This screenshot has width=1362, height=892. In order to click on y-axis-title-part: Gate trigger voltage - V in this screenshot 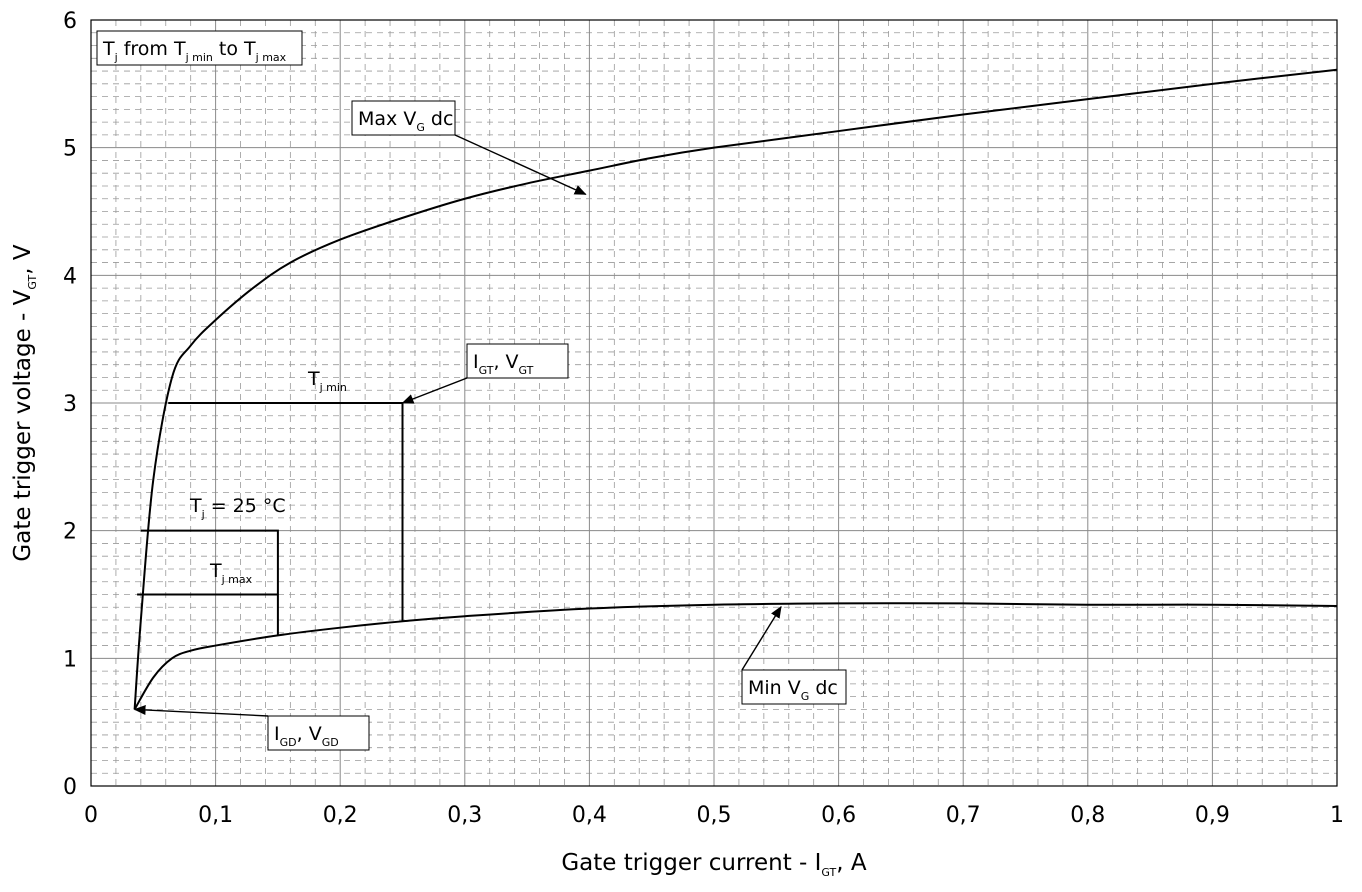, I will do `click(23, 425)`.